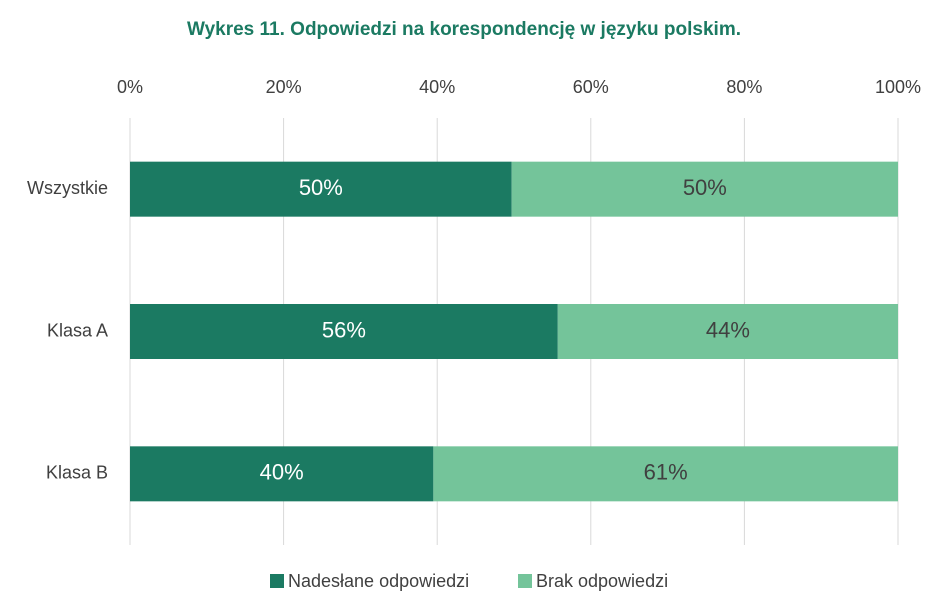  I want to click on y-tick-label: Klasa A, so click(77, 330).